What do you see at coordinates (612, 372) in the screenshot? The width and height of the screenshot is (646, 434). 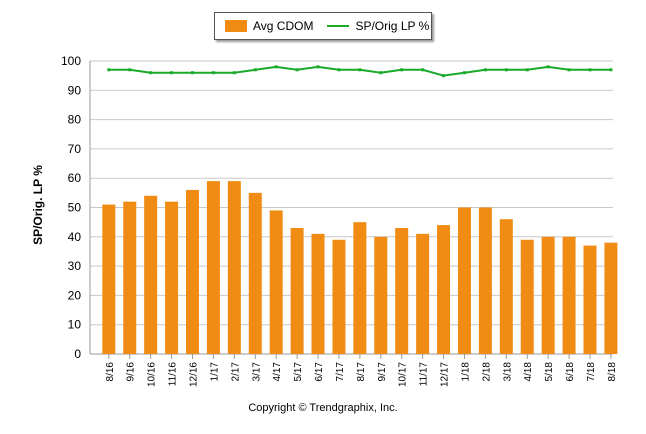 I see `x-tick-label: 8/18` at bounding box center [612, 372].